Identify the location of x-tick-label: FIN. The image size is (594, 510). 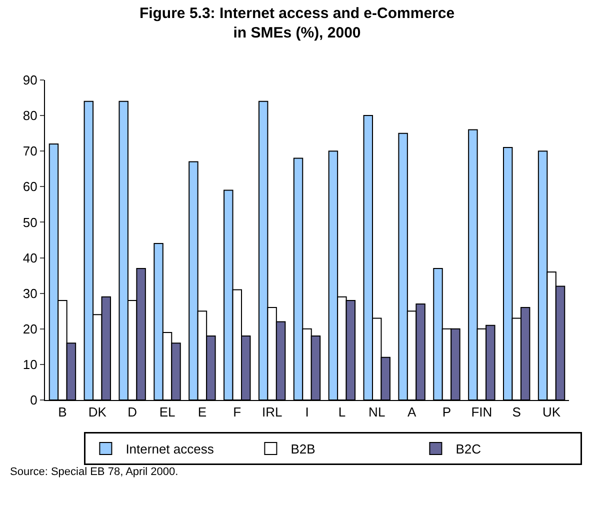
(481, 412).